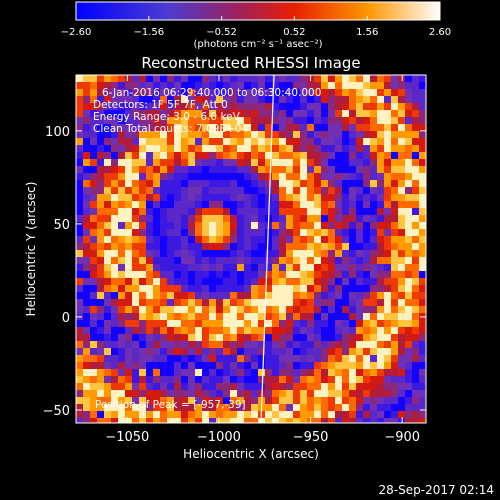 Image resolution: width=500 pixels, height=500 pixels. What do you see at coordinates (440, 32) in the screenshot?
I see `colorbar-tick-label: 2.60` at bounding box center [440, 32].